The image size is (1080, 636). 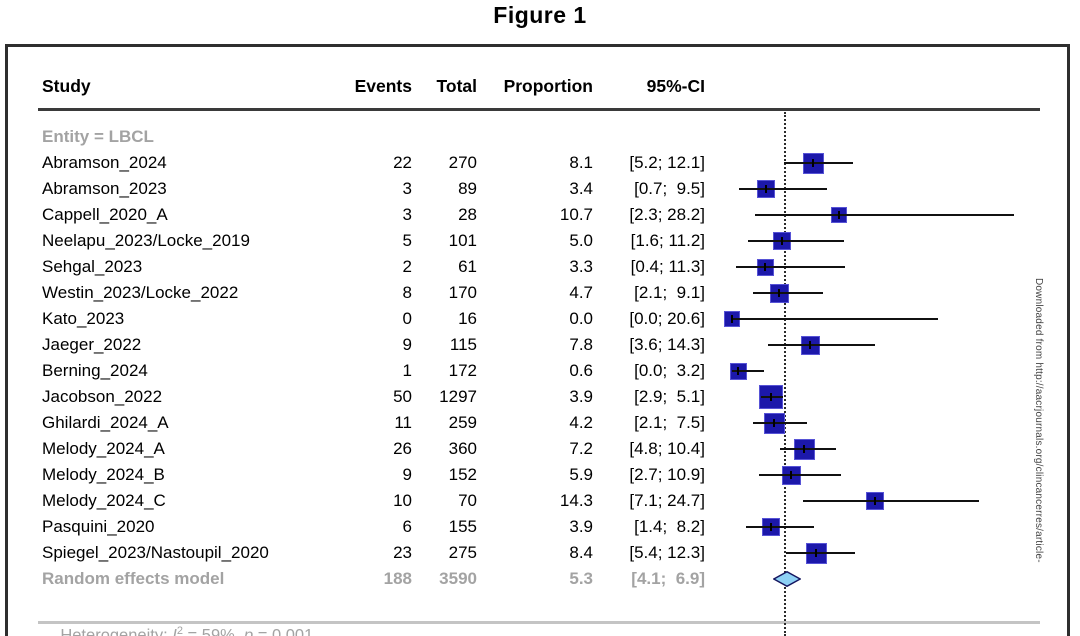 What do you see at coordinates (581, 396) in the screenshot?
I see `proportion-value: 3.9` at bounding box center [581, 396].